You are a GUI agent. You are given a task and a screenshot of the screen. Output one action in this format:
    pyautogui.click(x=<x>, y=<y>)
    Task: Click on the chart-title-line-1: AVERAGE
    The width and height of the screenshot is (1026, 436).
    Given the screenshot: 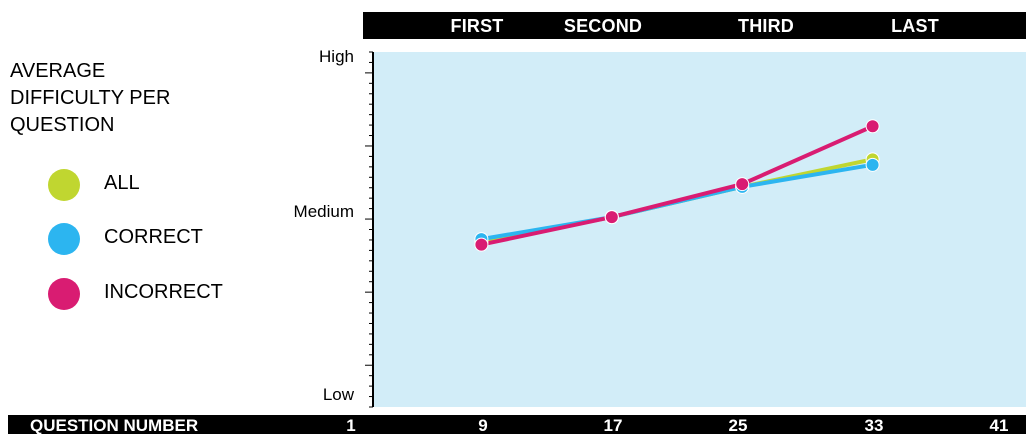 What is the action you would take?
    pyautogui.click(x=58, y=71)
    